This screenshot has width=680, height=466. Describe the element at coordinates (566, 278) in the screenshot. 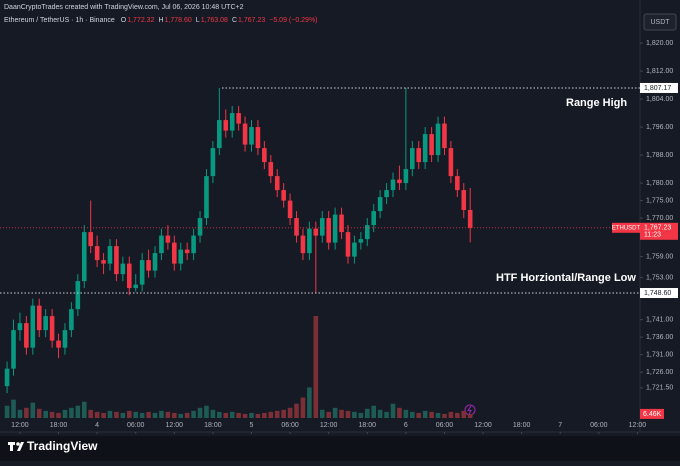

I see `level-annotation: HTF Horziontal/Range Low` at that location.